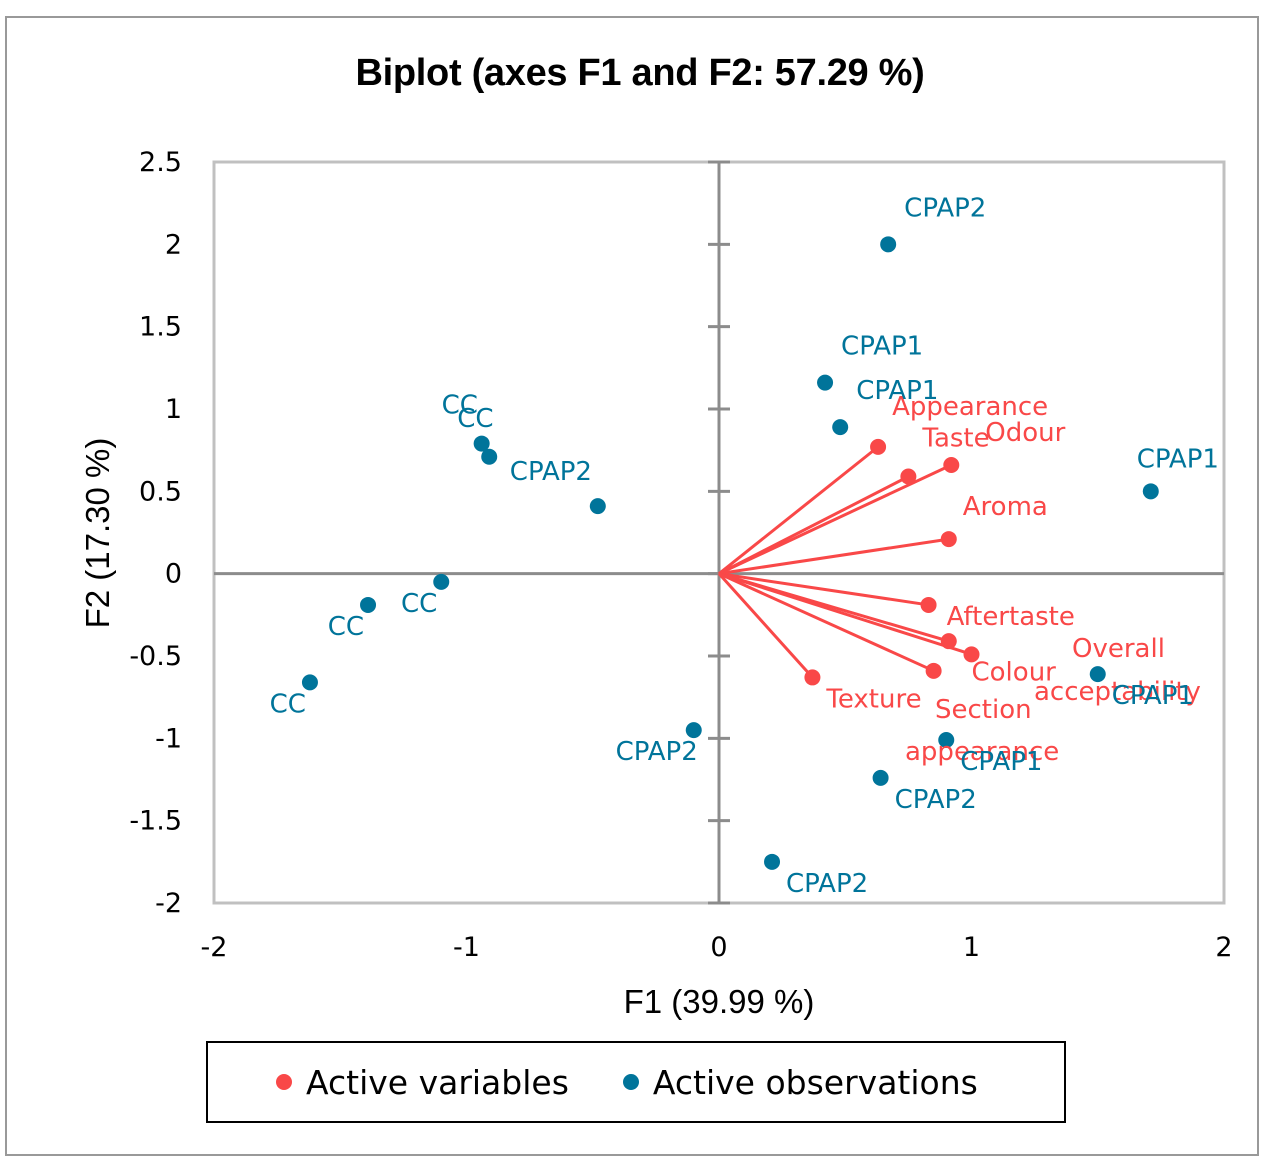 This screenshot has width=1280, height=1171. Describe the element at coordinates (160, 491) in the screenshot. I see `y-tick-label: 0.5` at that location.